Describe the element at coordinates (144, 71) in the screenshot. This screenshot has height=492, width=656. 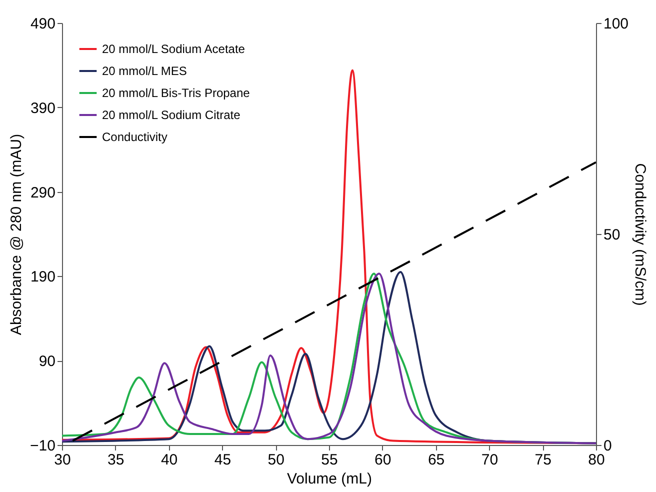
I see `legend-label: 20 mmol/L MES` at that location.